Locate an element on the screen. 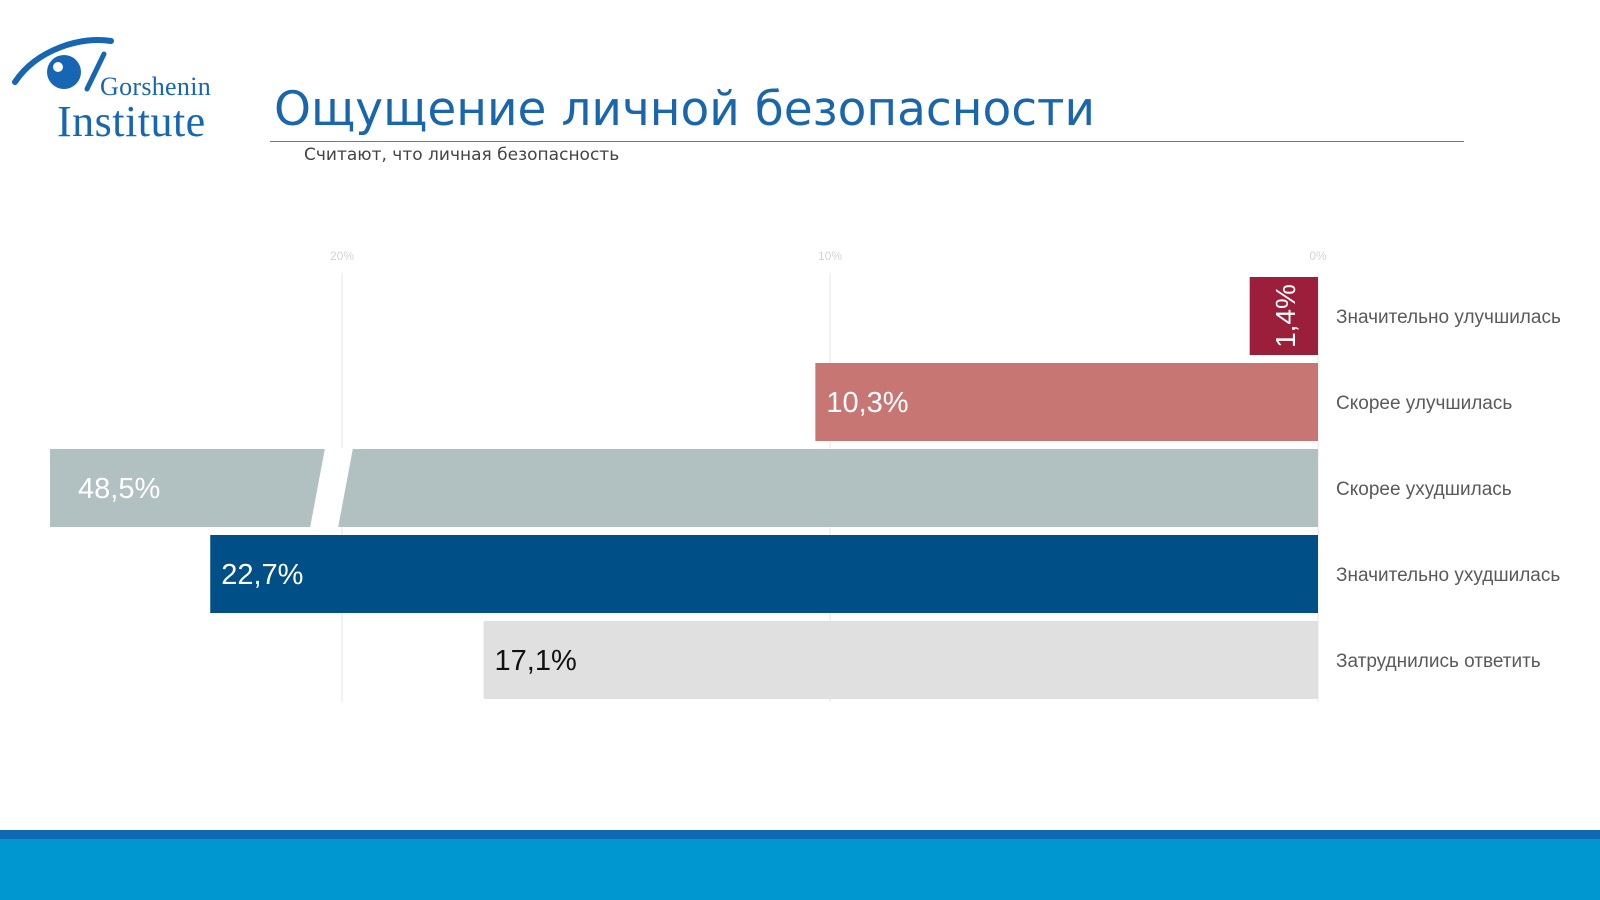  data-label: 17,1% is located at coordinates (536, 661).